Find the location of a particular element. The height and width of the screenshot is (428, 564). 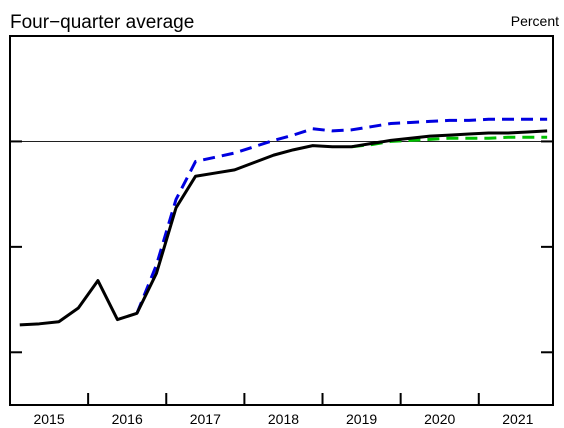

x-tick-label: 2018 is located at coordinates (283, 419).